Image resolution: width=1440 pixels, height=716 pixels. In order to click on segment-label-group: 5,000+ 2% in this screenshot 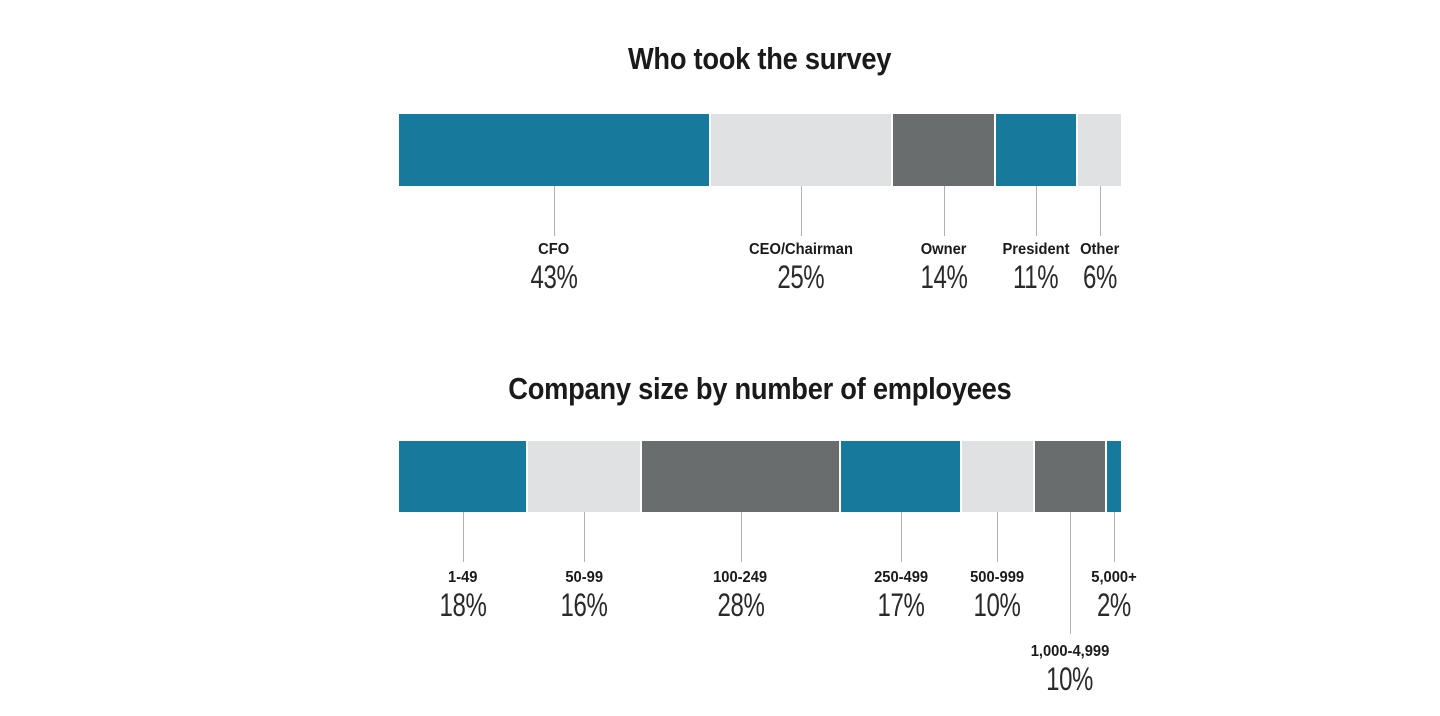, I will do `click(1113, 595)`.